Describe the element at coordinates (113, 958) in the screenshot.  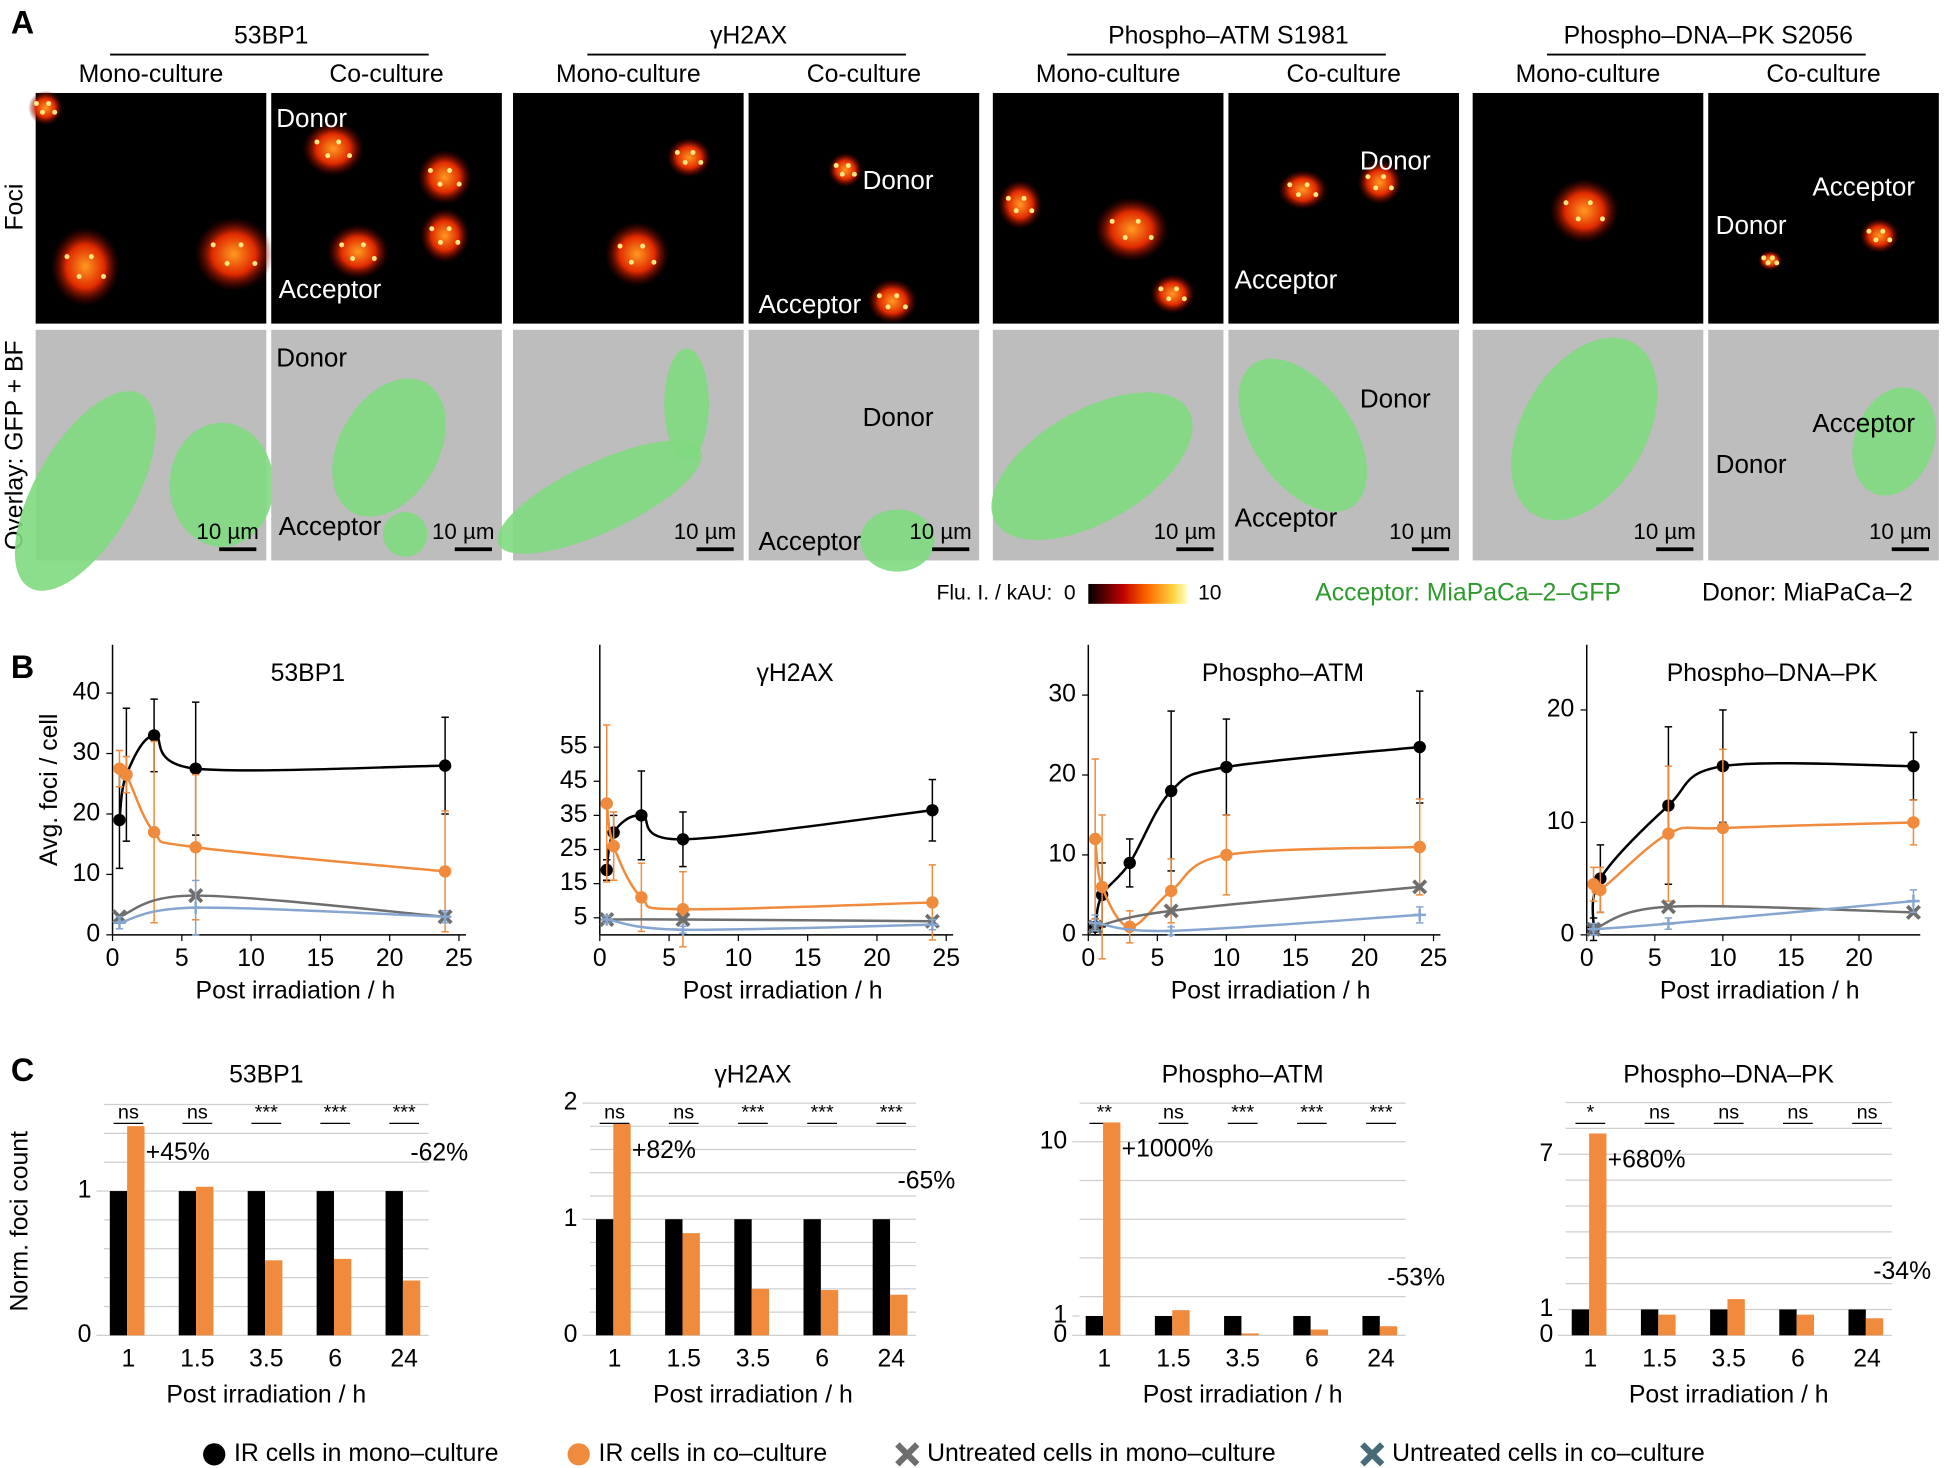
I see `x-tick-label: 0` at that location.